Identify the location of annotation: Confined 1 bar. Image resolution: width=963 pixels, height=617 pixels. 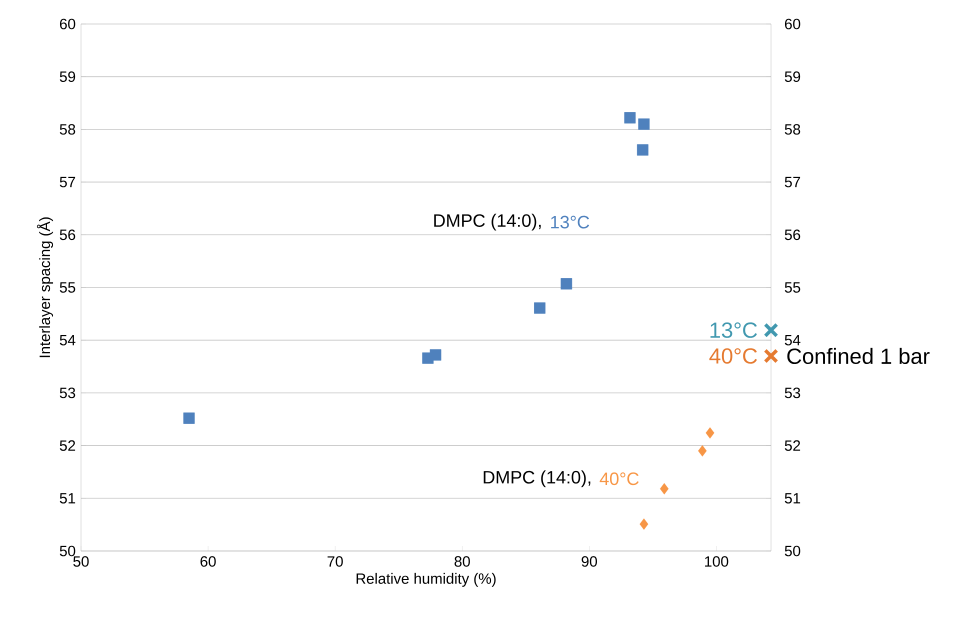
(858, 356).